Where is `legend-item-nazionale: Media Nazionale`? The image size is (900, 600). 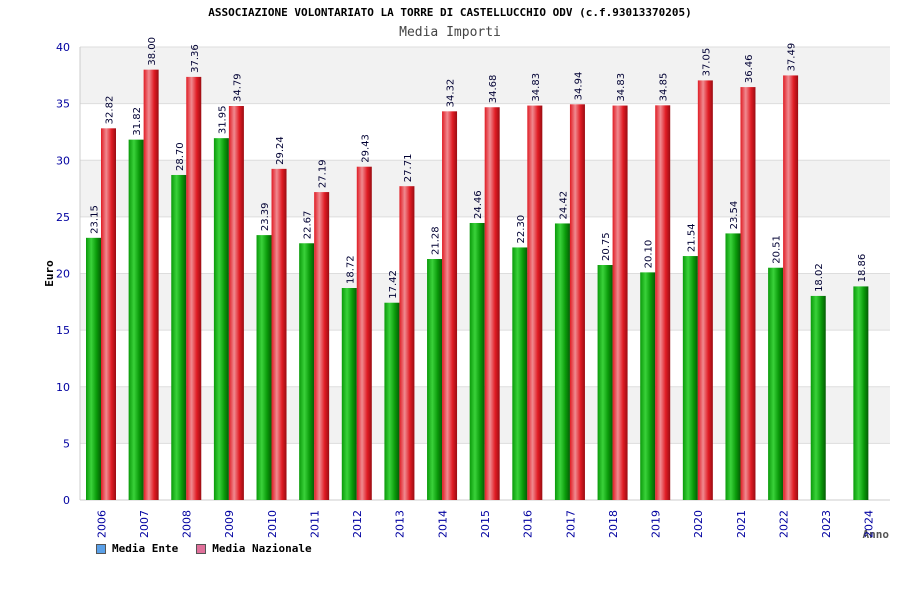
legend-item-nazionale: Media Nazionale is located at coordinates (254, 548).